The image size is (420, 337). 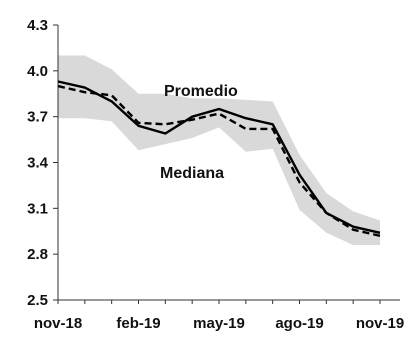 What do you see at coordinates (380, 323) in the screenshot?
I see `x-tick-label: nov-19` at bounding box center [380, 323].